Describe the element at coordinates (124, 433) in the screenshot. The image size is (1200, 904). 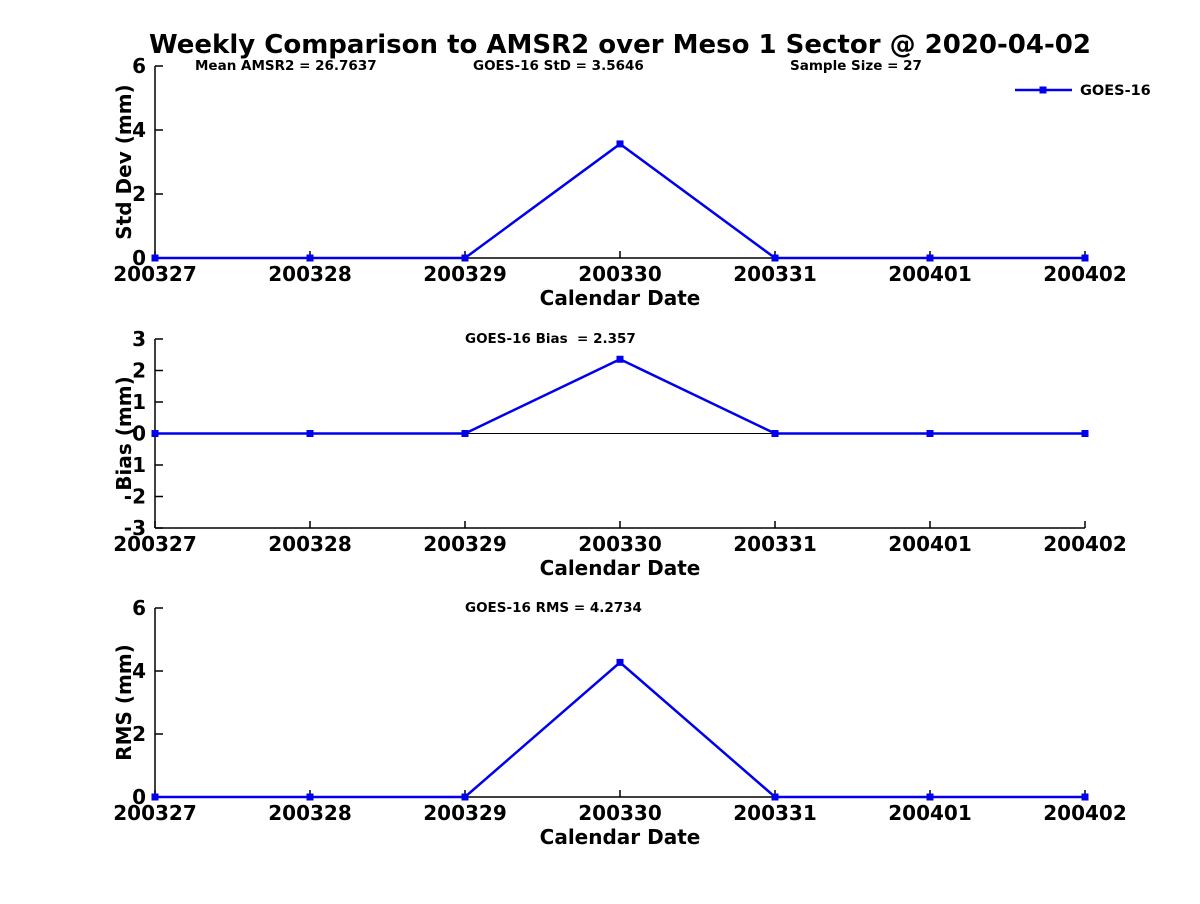
I see `y-axis-title: Bias (mm)` at that location.